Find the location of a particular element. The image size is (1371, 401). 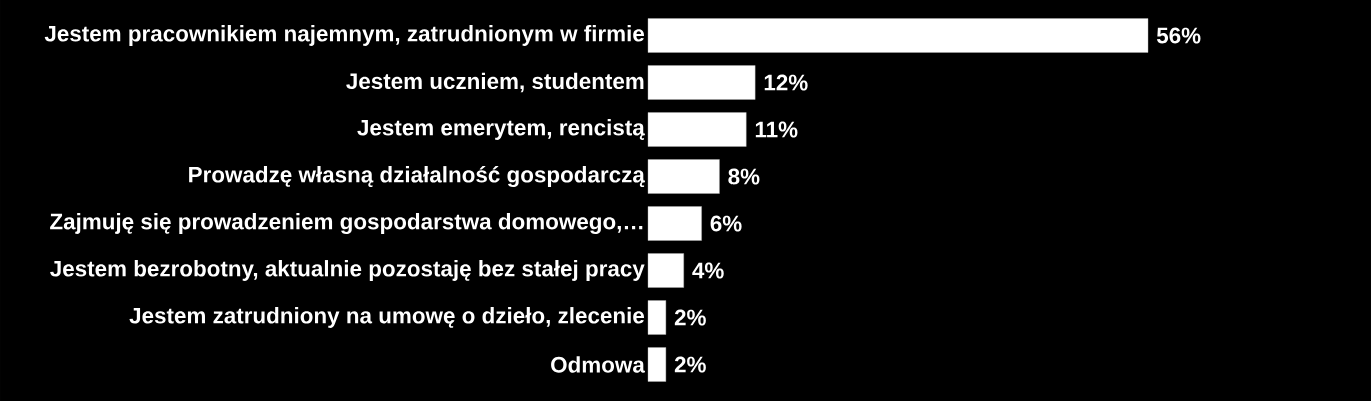

y-tick-label: Jestem bezrobotny, aktualnie pozostaję bez stałej pracy is located at coordinates (347, 270).